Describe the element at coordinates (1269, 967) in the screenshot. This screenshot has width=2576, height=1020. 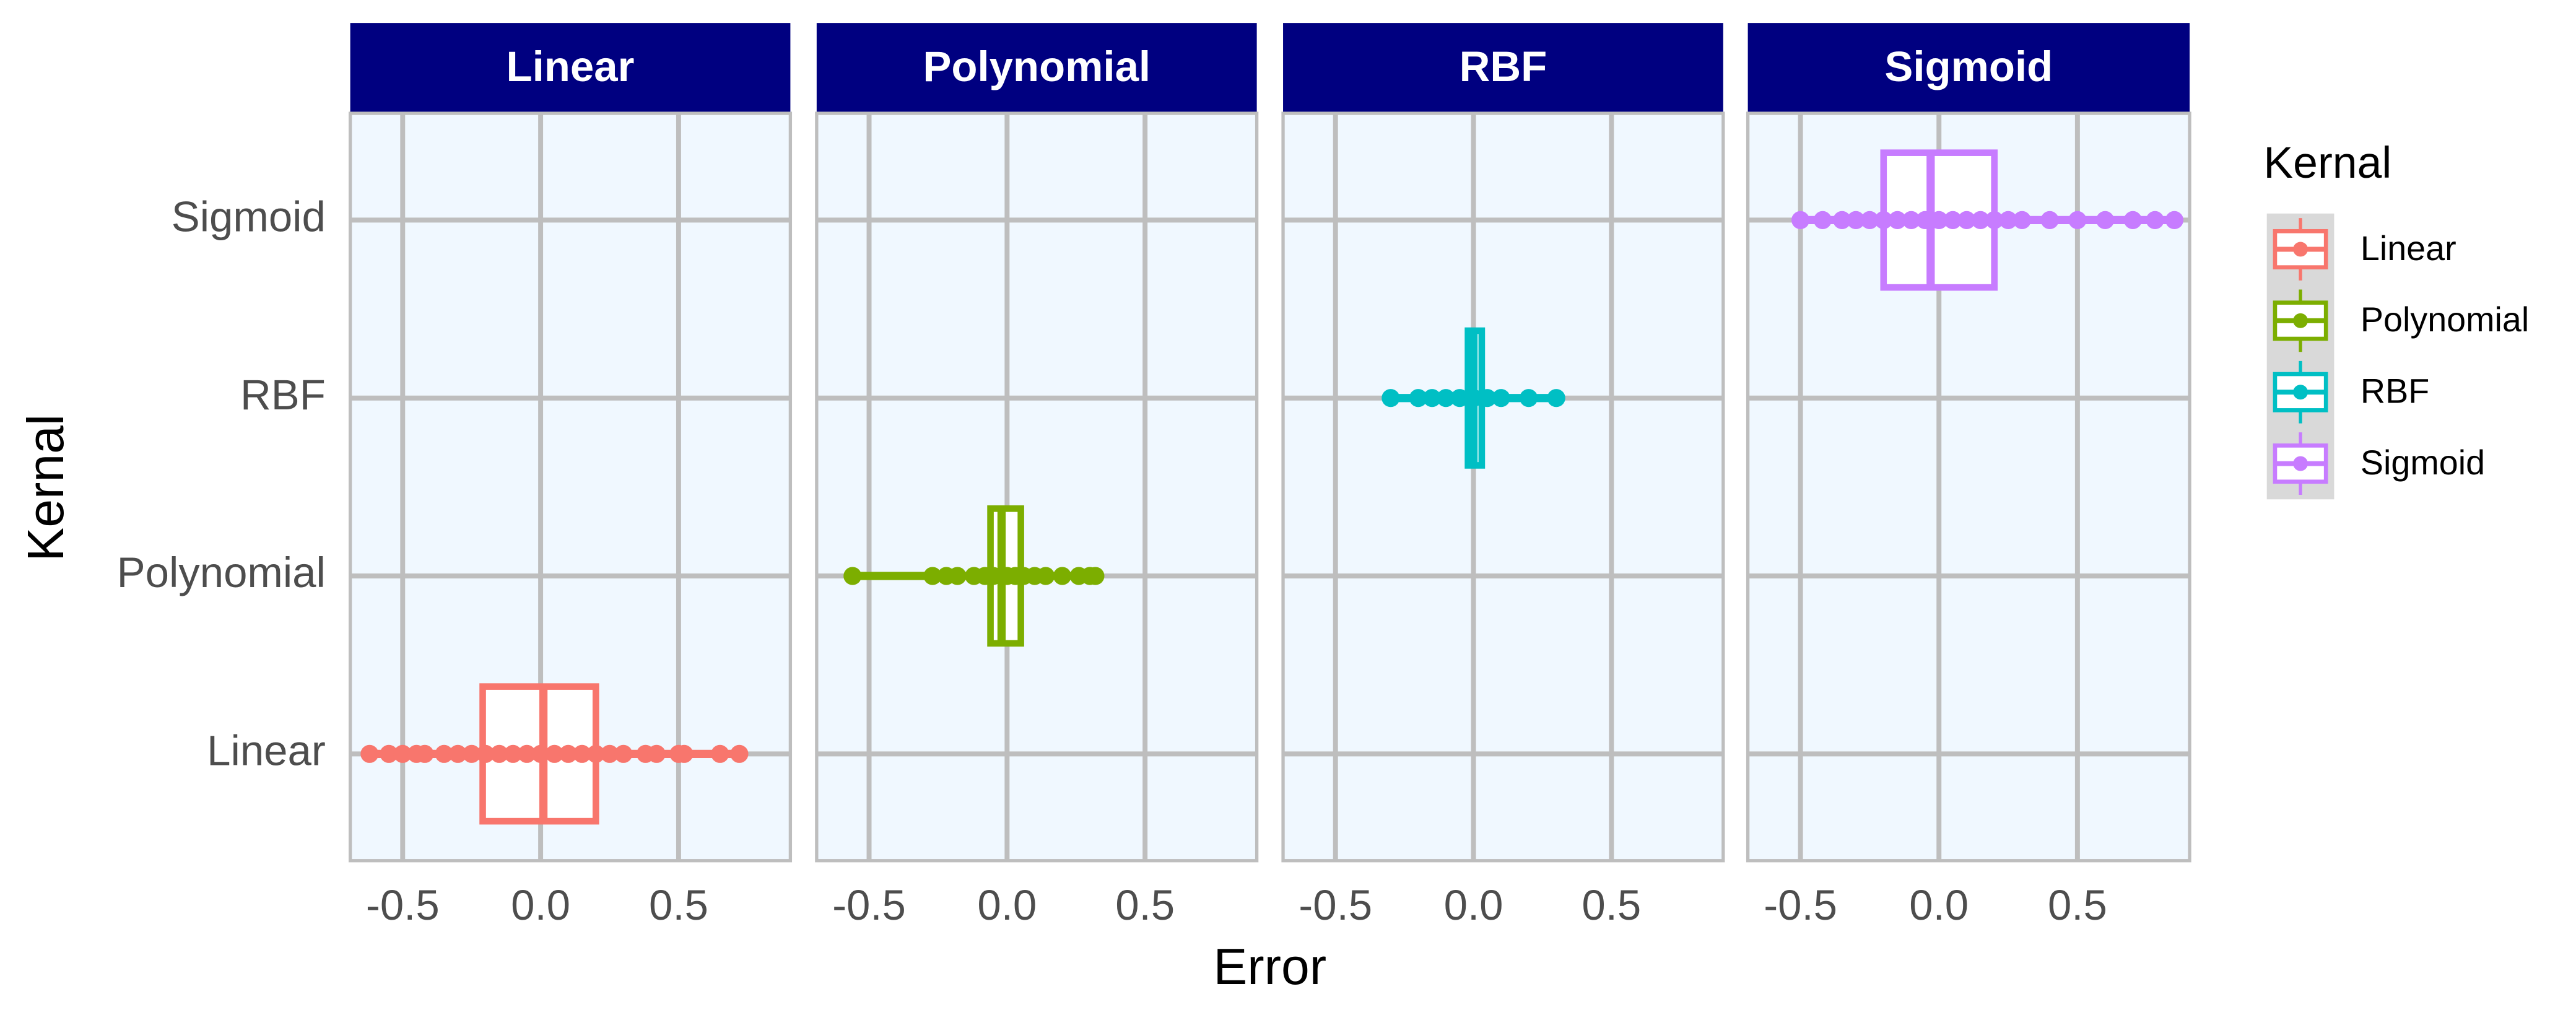
I see `x-axis-title: Error` at that location.